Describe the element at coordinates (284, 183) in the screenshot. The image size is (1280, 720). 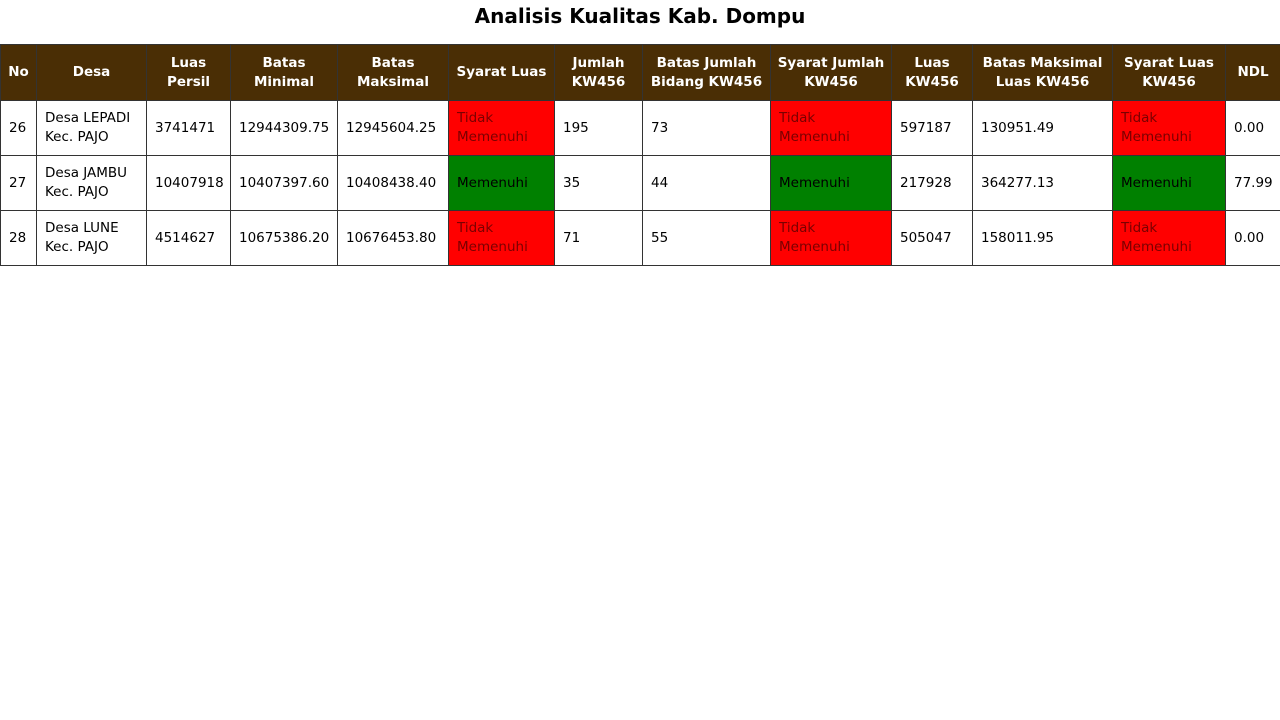
I see `cell-batas-minimal: 10407397.60` at that location.